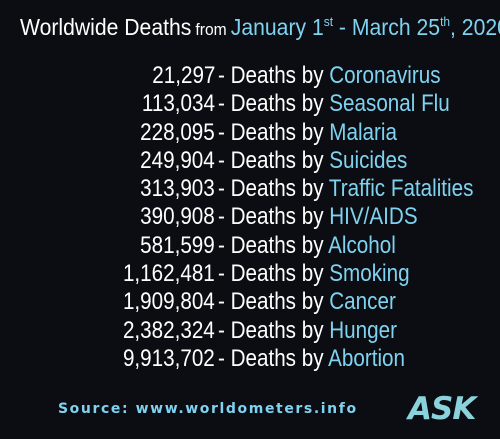 The image size is (500, 439). Describe the element at coordinates (385, 75) in the screenshot. I see `death-cause: Coronavirus` at that location.